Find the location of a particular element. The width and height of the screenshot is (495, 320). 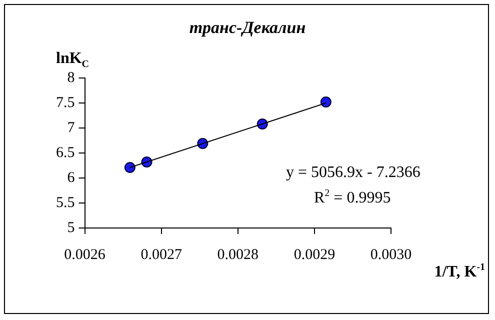

y-tick-label: 7 is located at coordinates (71, 128).